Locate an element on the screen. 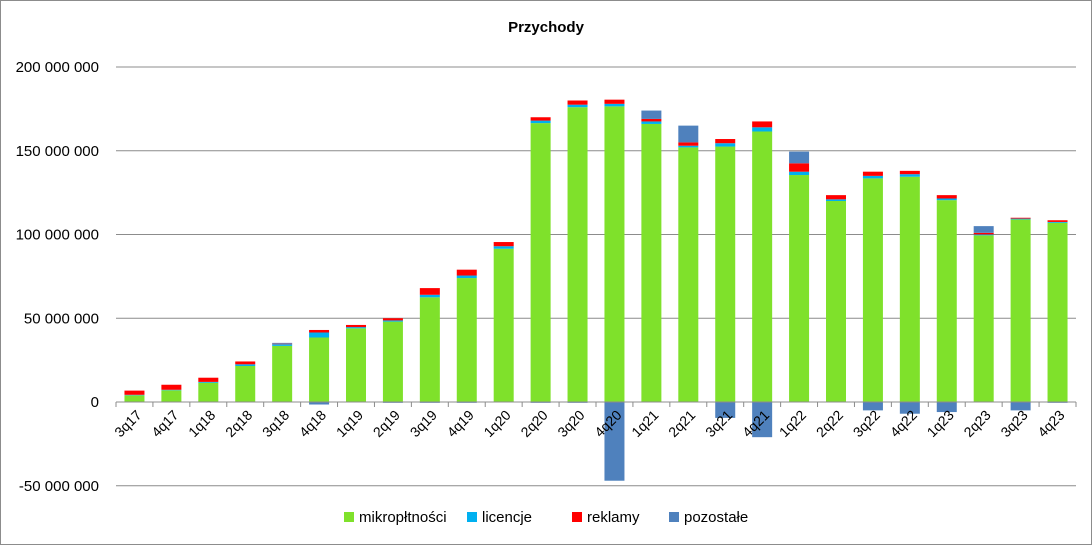  y-tick-label: 100 000 000 is located at coordinates (57, 235).